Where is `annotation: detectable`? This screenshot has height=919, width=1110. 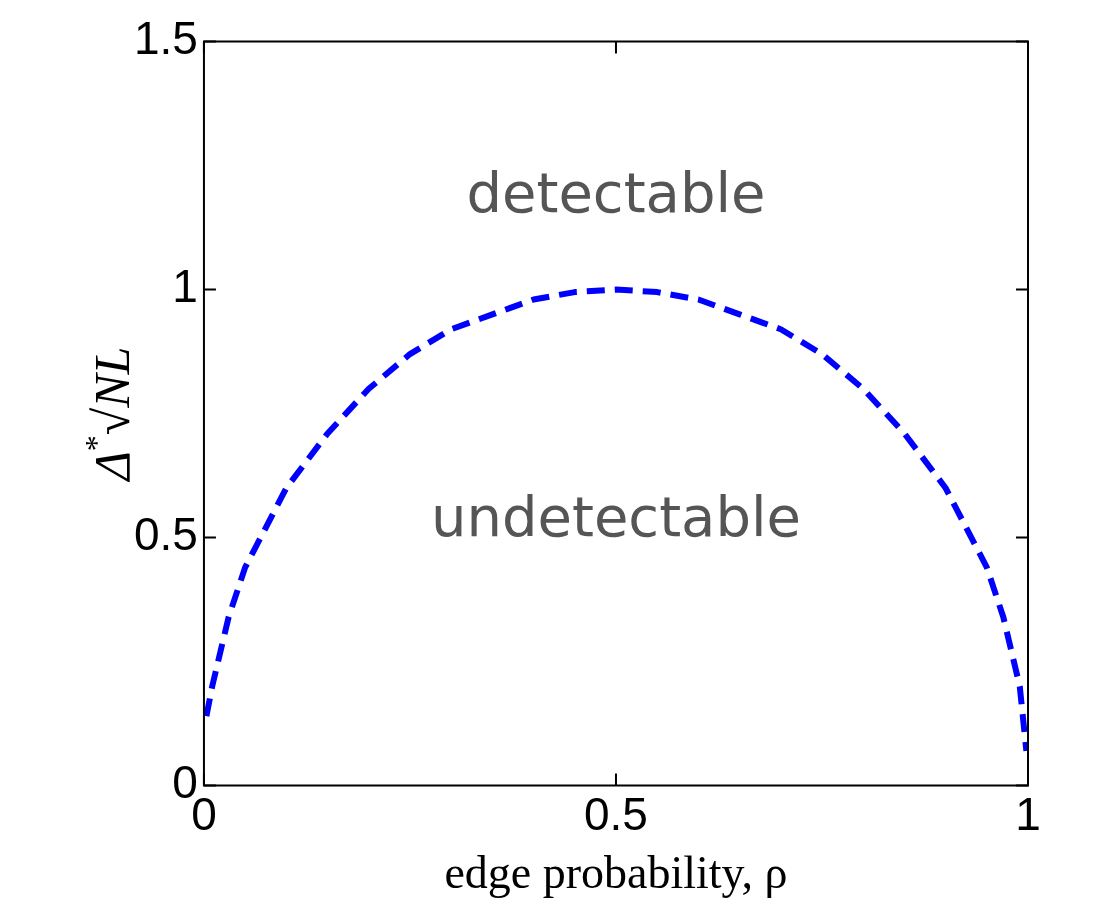 annotation: detectable is located at coordinates (616, 193).